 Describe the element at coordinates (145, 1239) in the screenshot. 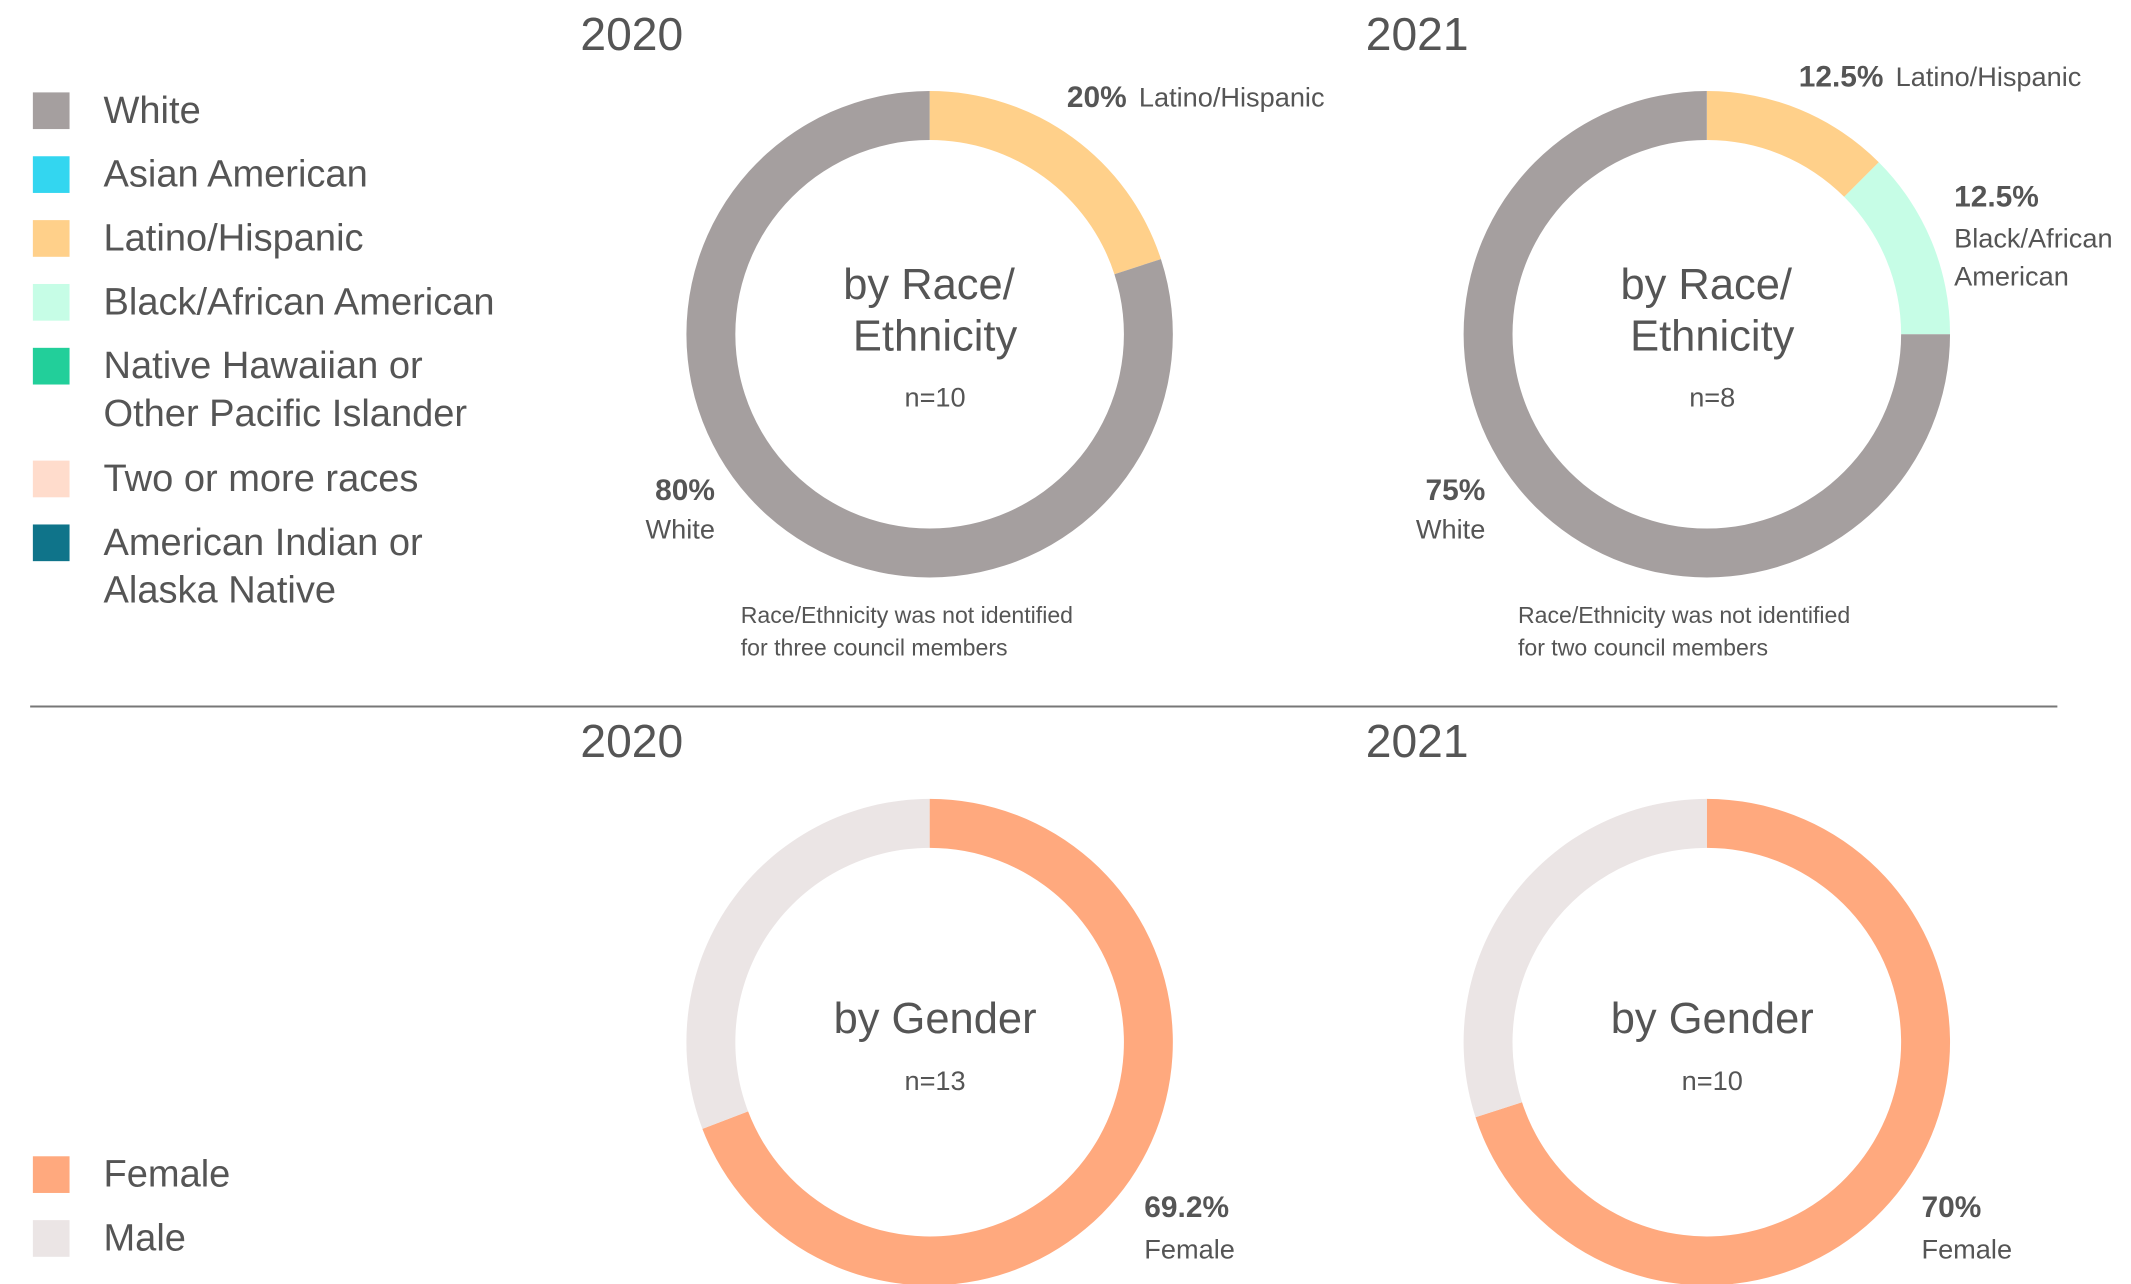

I see `legend-label: Male` at that location.